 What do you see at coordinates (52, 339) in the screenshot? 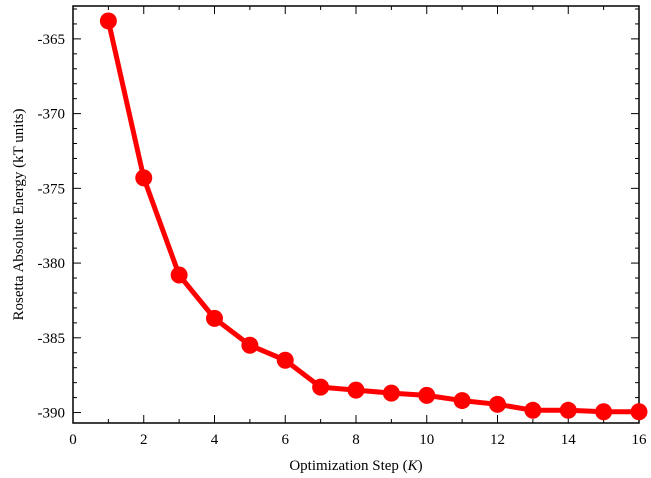
I see `y-tick-label: -385` at bounding box center [52, 339].